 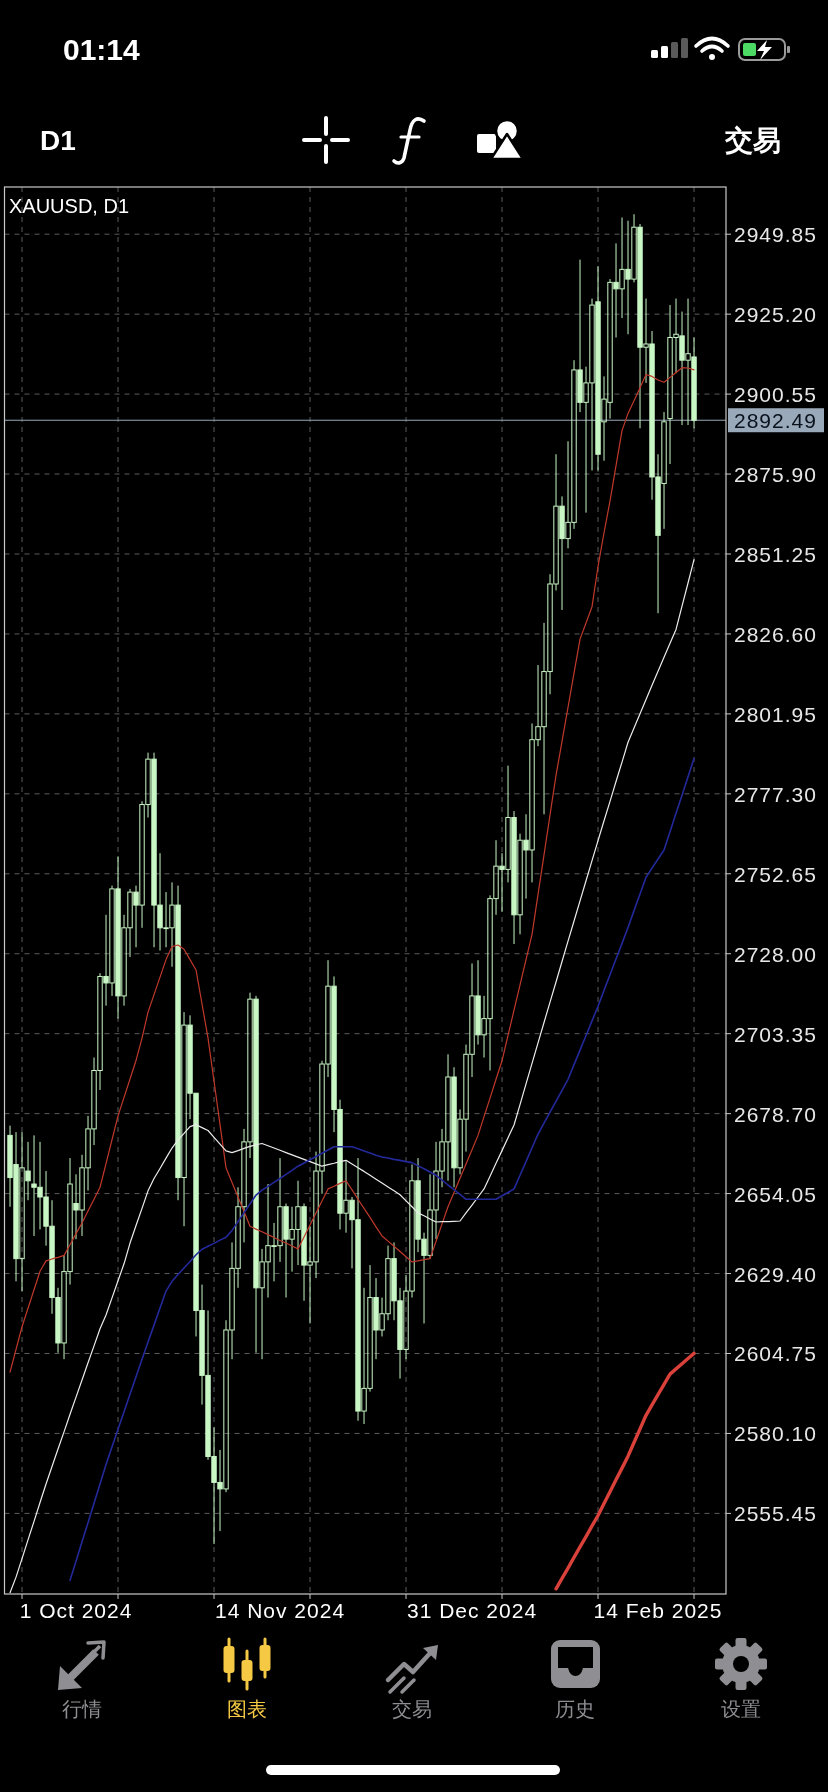 What do you see at coordinates (69, 206) in the screenshot?
I see `chart-title: XAUUSD, D1` at bounding box center [69, 206].